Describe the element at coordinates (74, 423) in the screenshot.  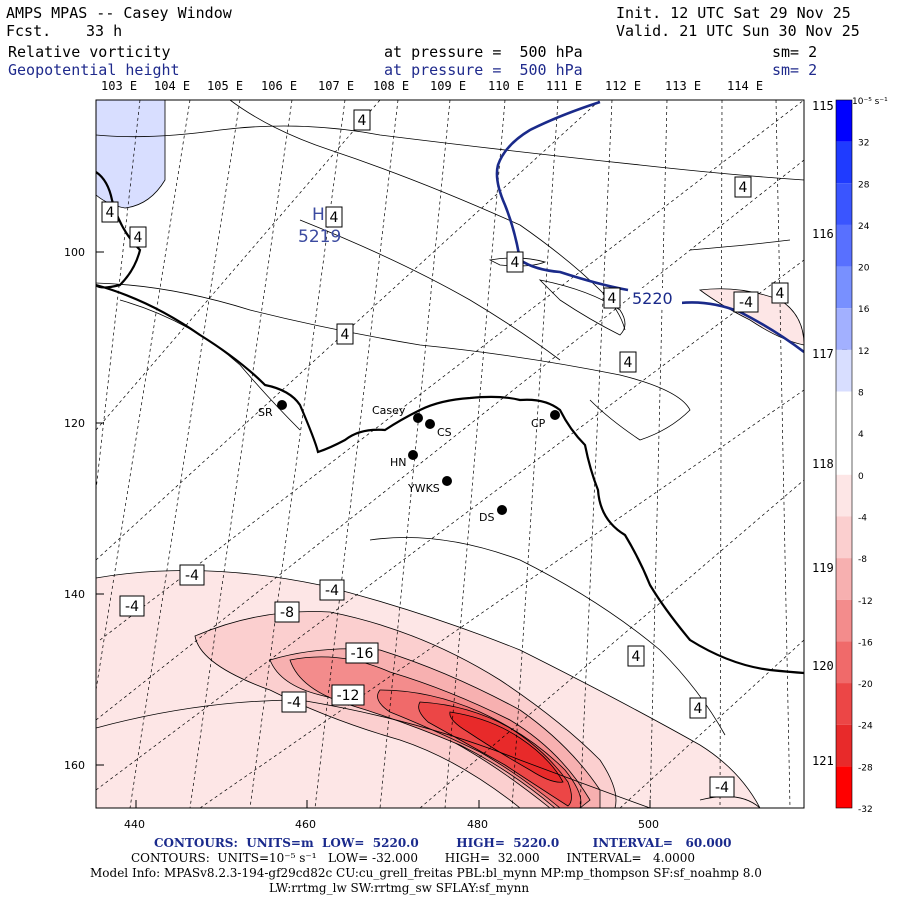
I see `y-tick-label: 120` at that location.